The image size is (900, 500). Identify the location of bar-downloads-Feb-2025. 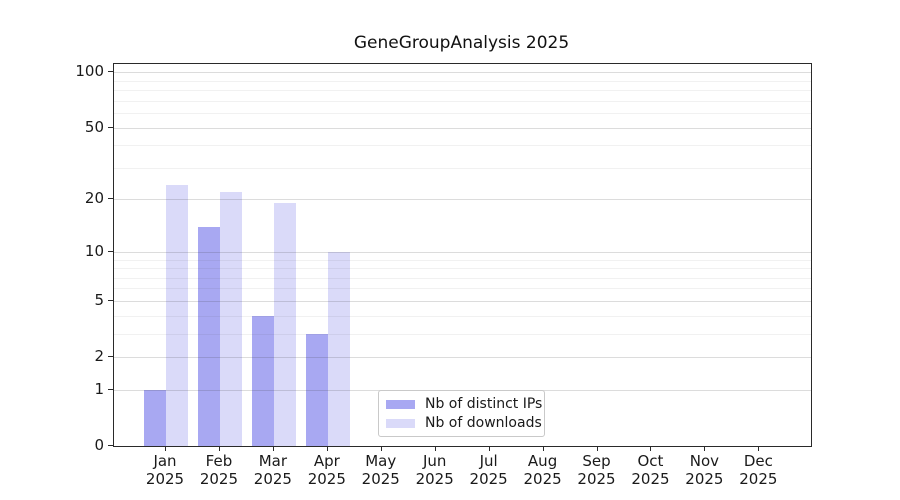
(230, 319).